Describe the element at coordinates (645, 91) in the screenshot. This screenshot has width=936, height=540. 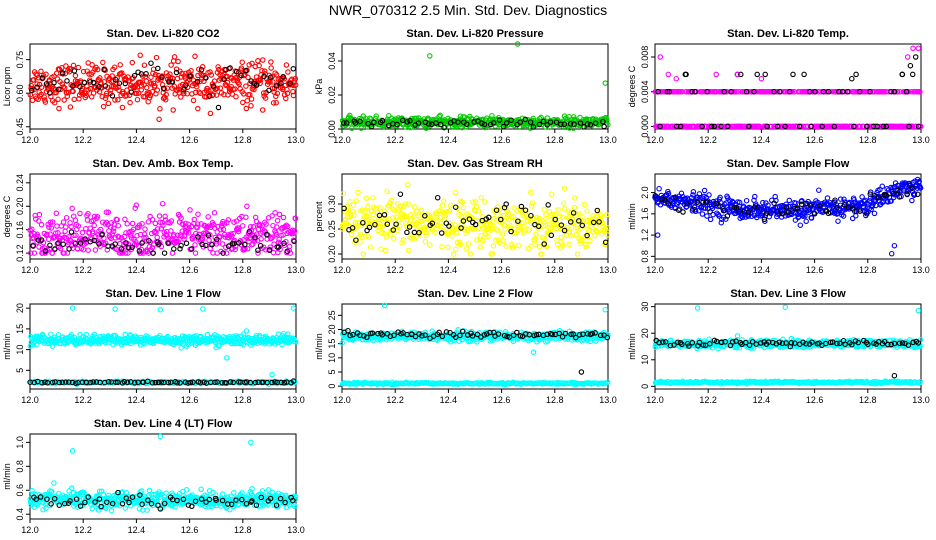
I see `y-tick-label: 0.004` at that location.